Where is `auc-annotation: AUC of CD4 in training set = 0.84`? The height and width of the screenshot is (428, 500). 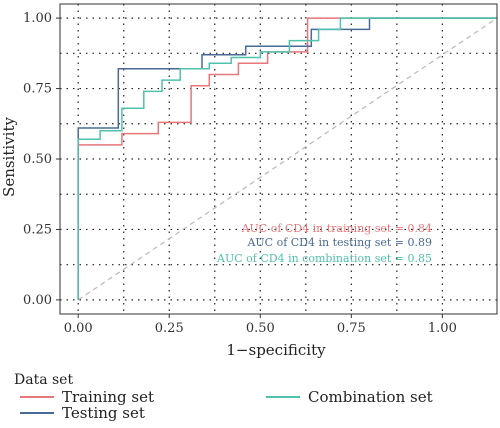
auc-annotation: AUC of CD4 in training set = 0.84 is located at coordinates (336, 228).